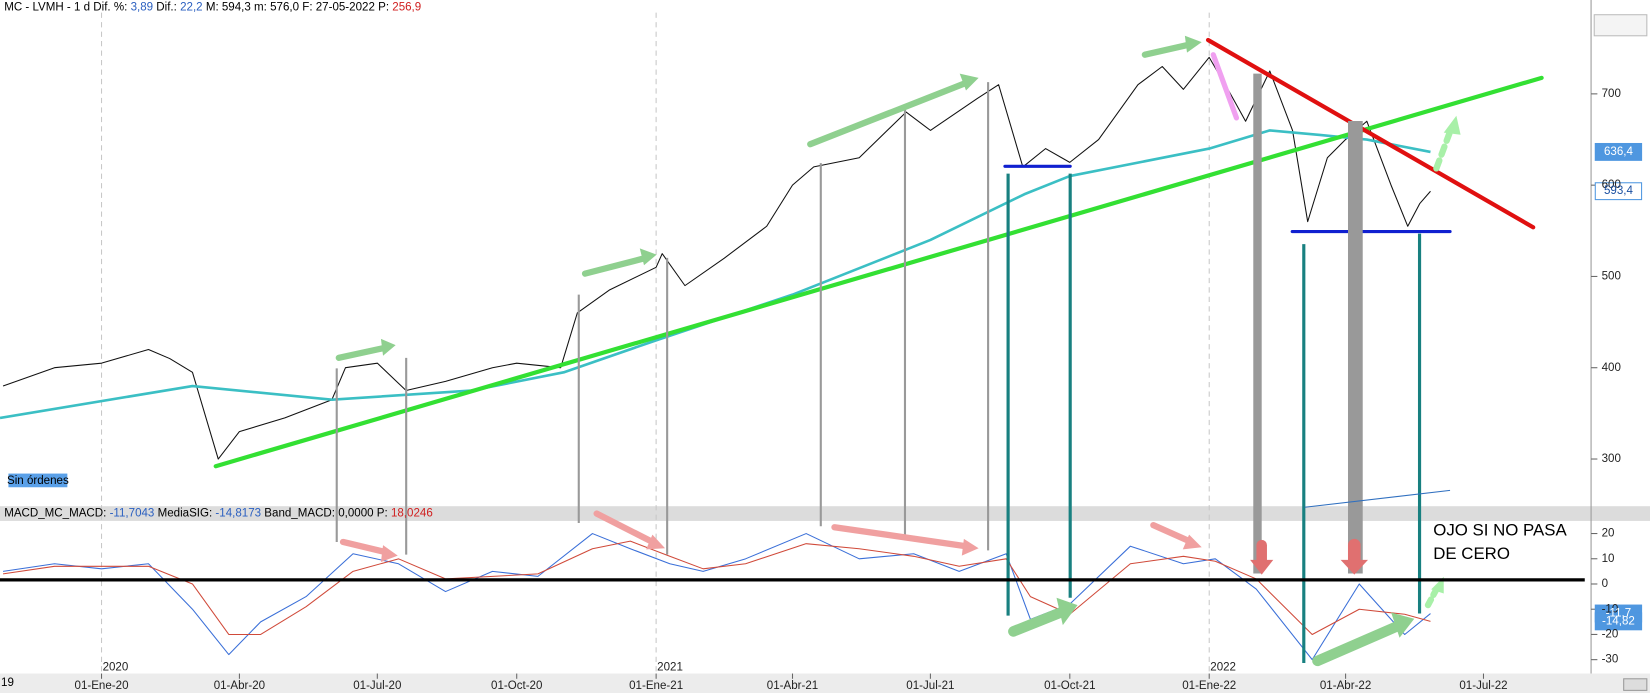 The height and width of the screenshot is (693, 1650). Describe the element at coordinates (656, 686) in the screenshot. I see `x-tick-label: 01-Ene-21` at that location.